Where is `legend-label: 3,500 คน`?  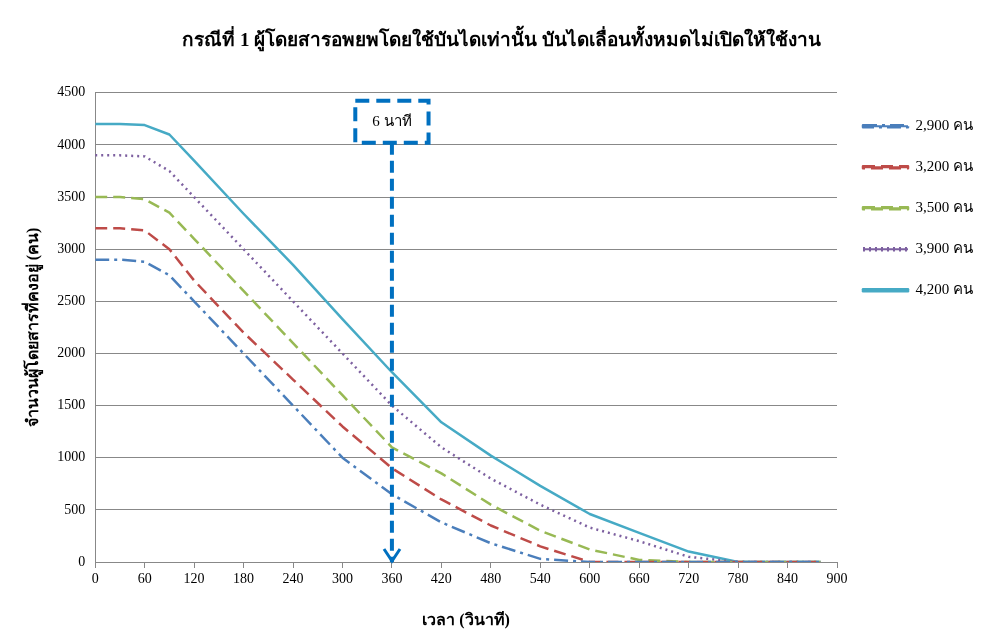 legend-label: 3,500 คน is located at coordinates (944, 207).